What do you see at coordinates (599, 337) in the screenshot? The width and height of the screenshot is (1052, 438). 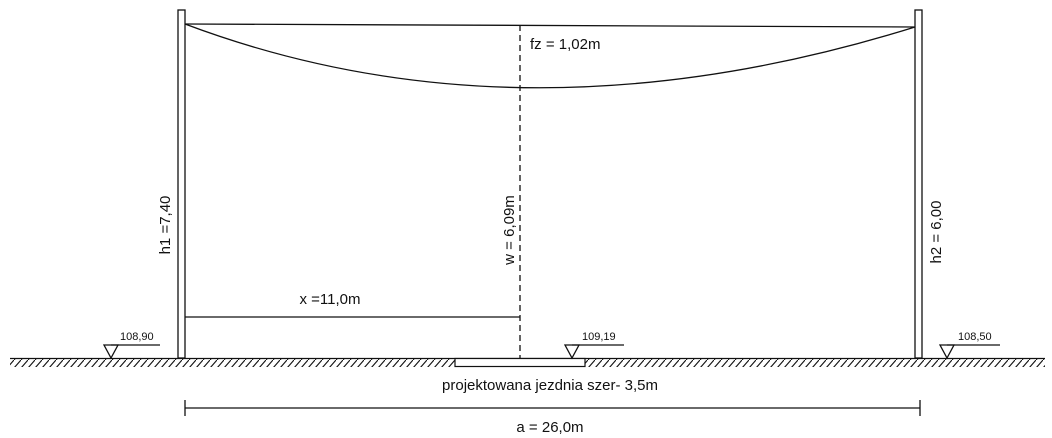 I see `level-mid: 109,19` at bounding box center [599, 337].